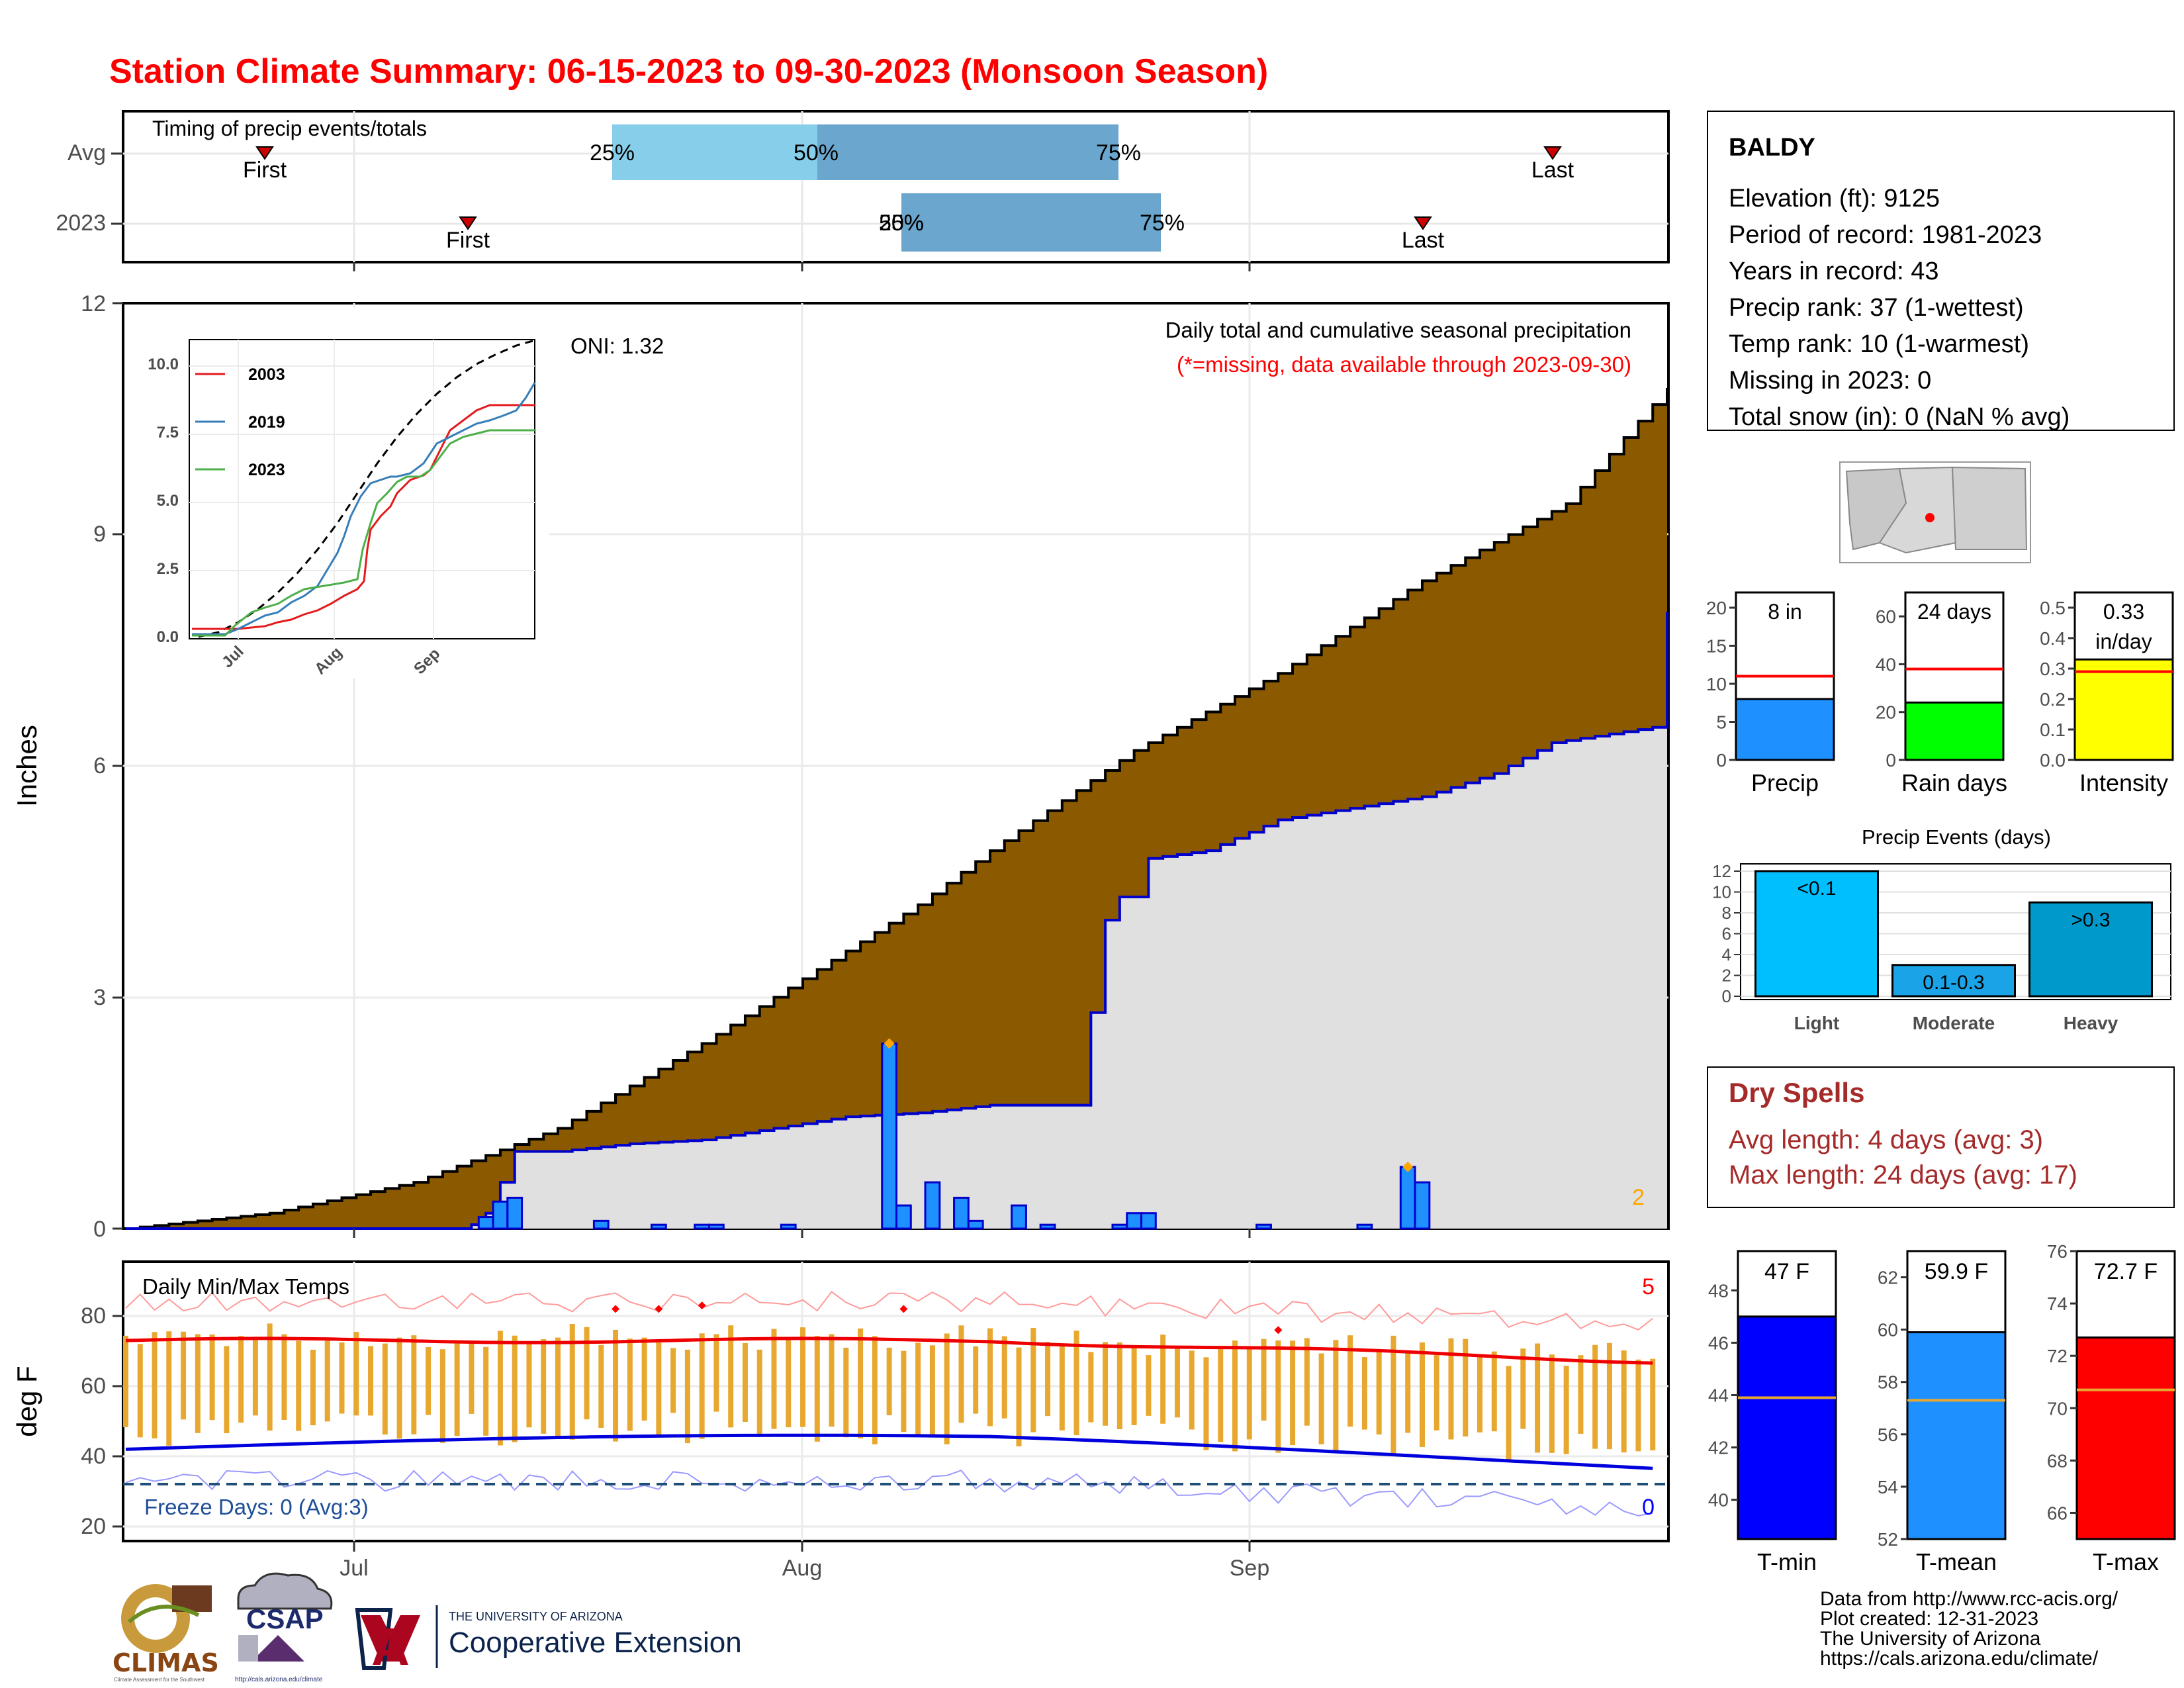 This screenshot has height=1688, width=2184. I want to click on rain-days-summary-bar, so click(1954, 731).